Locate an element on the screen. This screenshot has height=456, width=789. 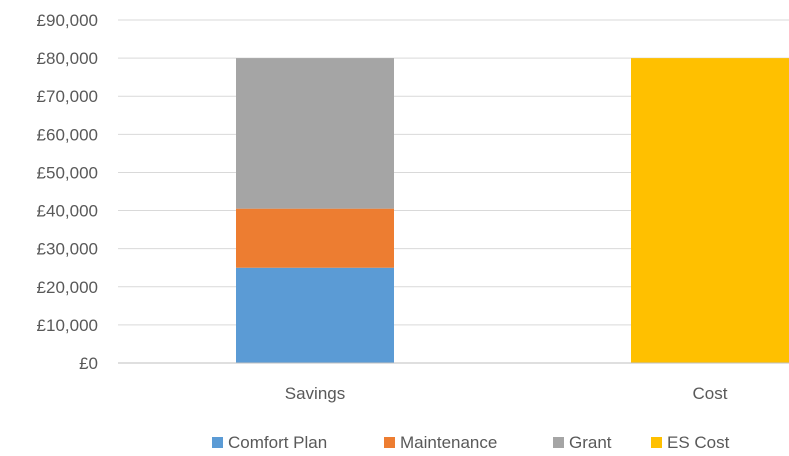
y-tick-label: £30,000 is located at coordinates (67, 249).